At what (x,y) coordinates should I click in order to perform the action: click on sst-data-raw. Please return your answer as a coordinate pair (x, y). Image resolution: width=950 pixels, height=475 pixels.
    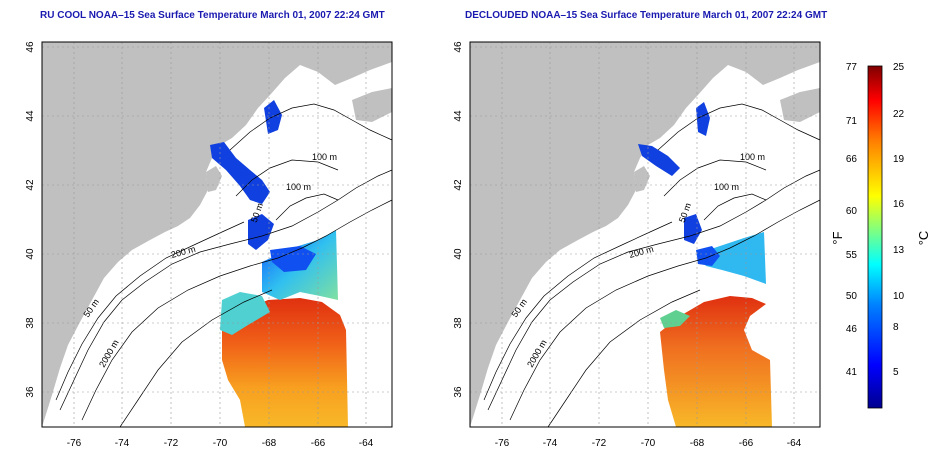
    Looking at the image, I should click on (279, 263).